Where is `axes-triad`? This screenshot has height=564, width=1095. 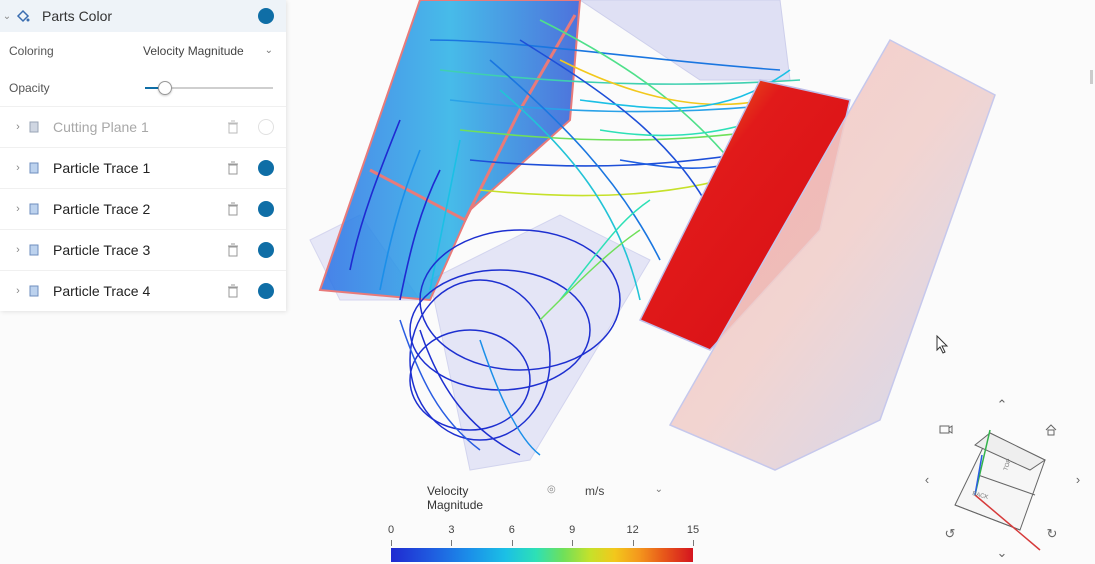
axes-triad is located at coordinates (1007, 490).